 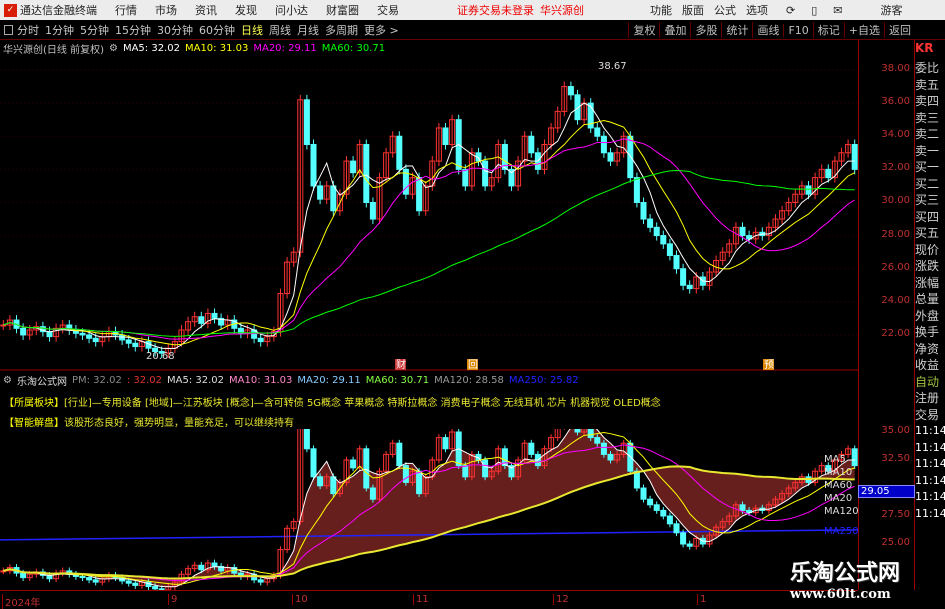 What do you see at coordinates (252, 30) in the screenshot?
I see `period-tab-6: 日线` at bounding box center [252, 30].